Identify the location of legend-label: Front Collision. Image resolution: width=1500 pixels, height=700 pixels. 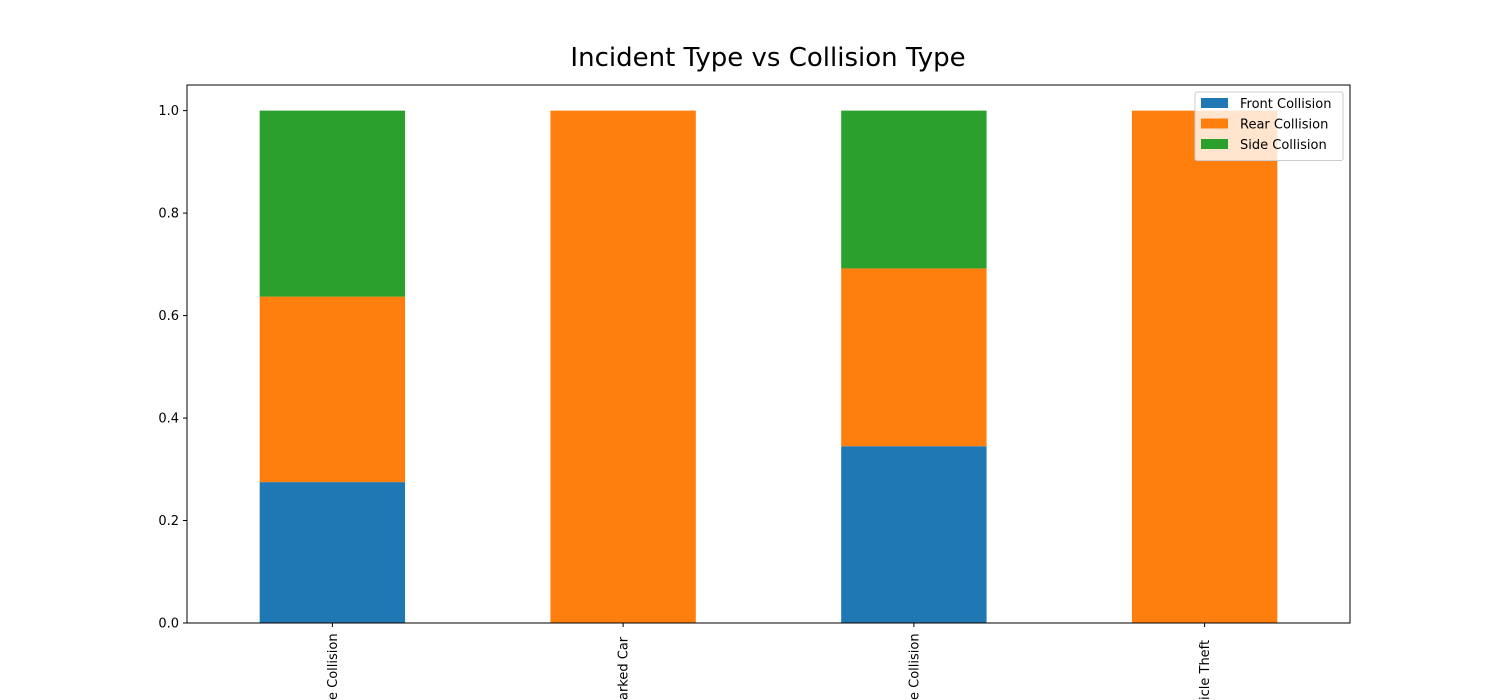
(1285, 104).